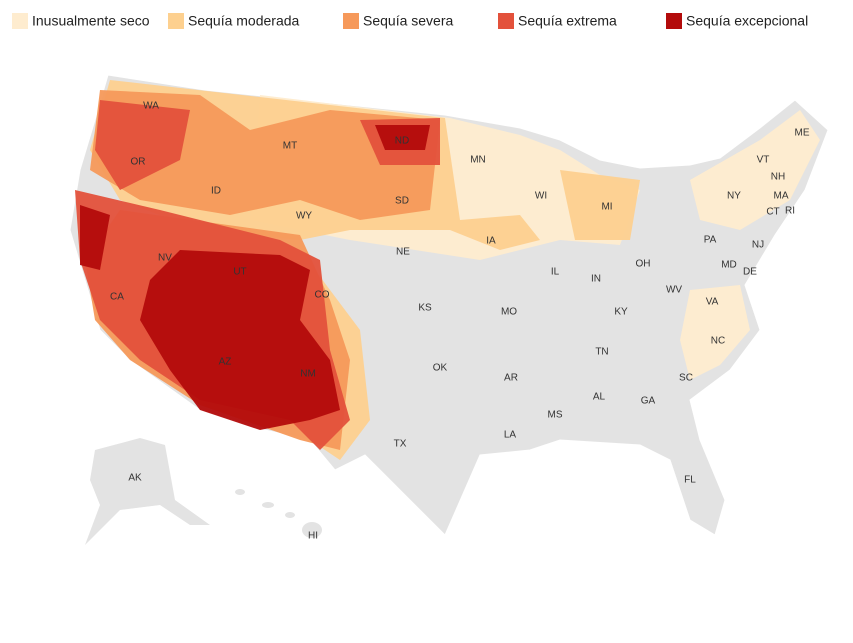 This screenshot has width=853, height=643. I want to click on state-label: WI, so click(541, 196).